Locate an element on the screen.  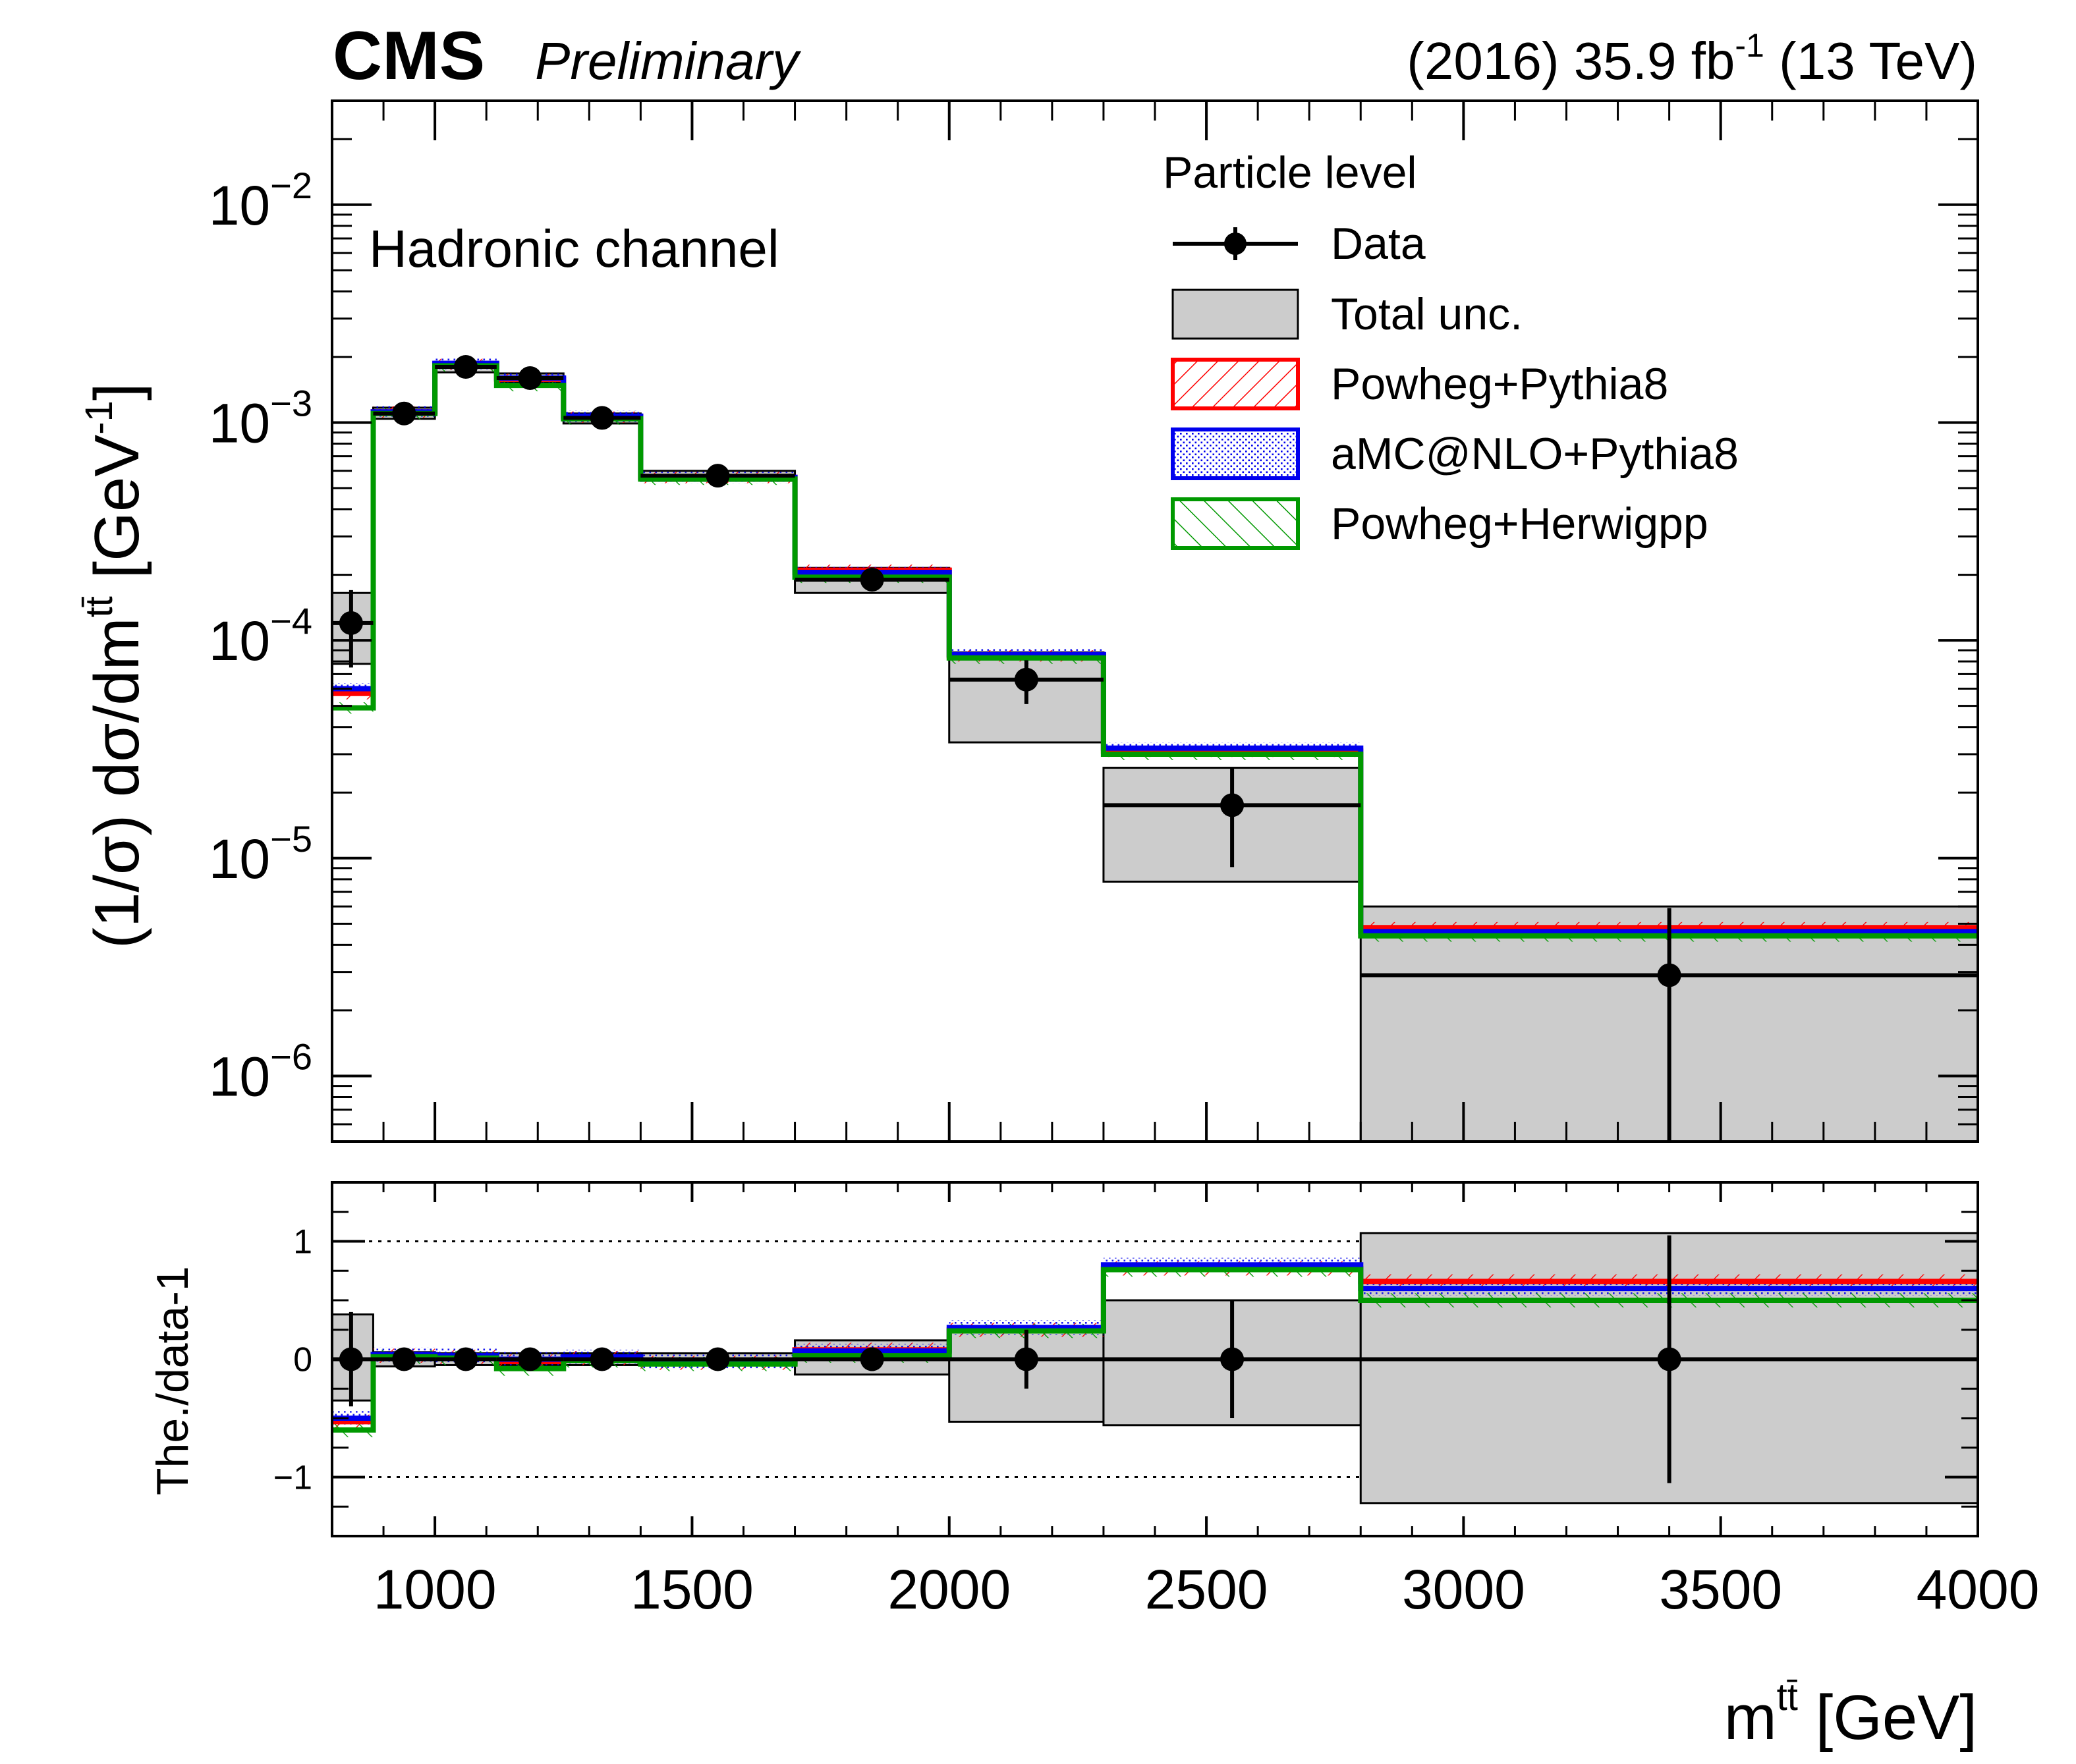
top-y-tick-label-2: 10⁻⁴ is located at coordinates (260, 636).